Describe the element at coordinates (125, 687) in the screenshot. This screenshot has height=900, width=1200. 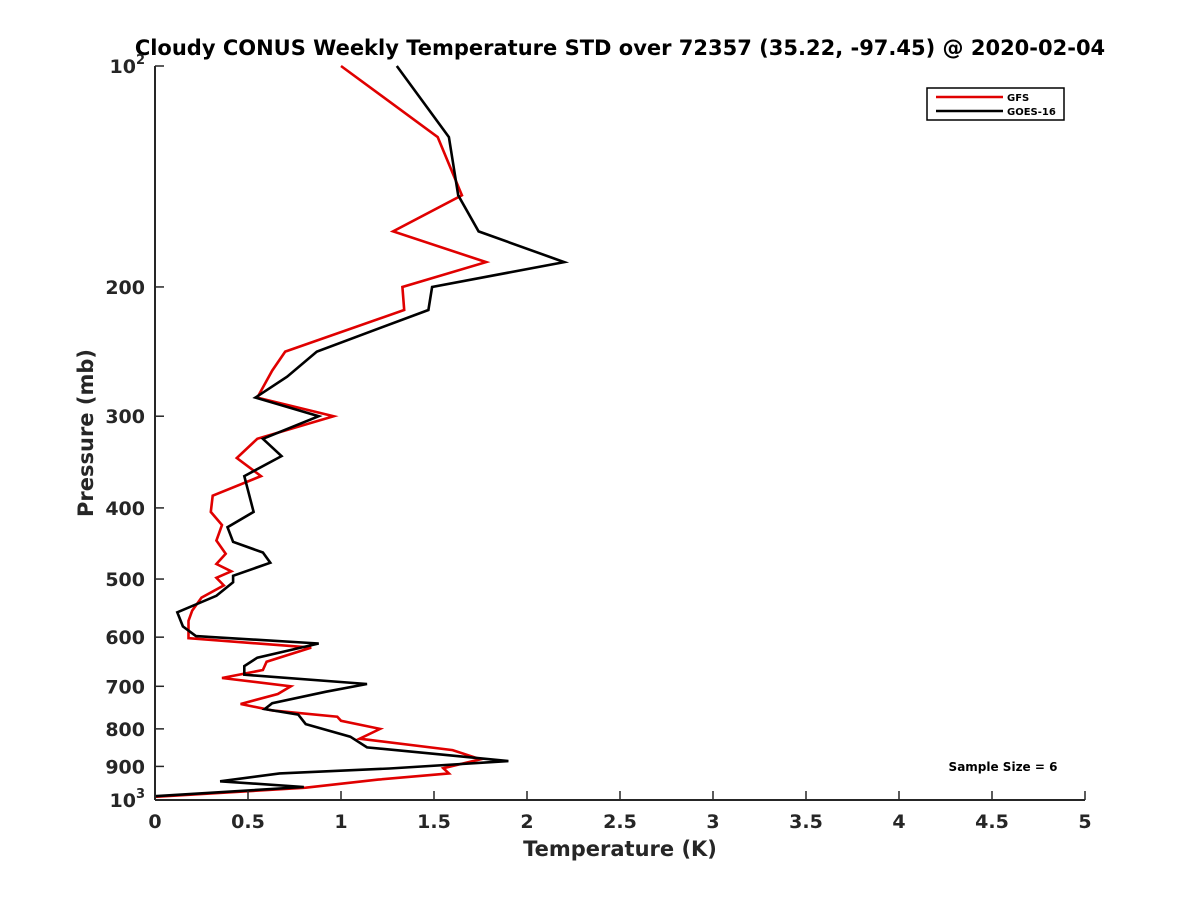
I see `y-tick-label: 700` at that location.